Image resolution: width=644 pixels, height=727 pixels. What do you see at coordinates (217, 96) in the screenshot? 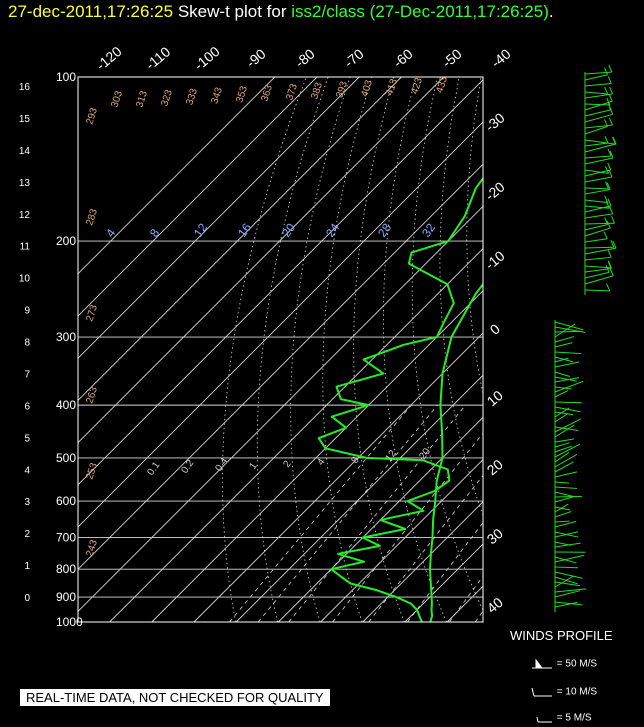
I see `dry-adiabat-label: 343` at bounding box center [217, 96].